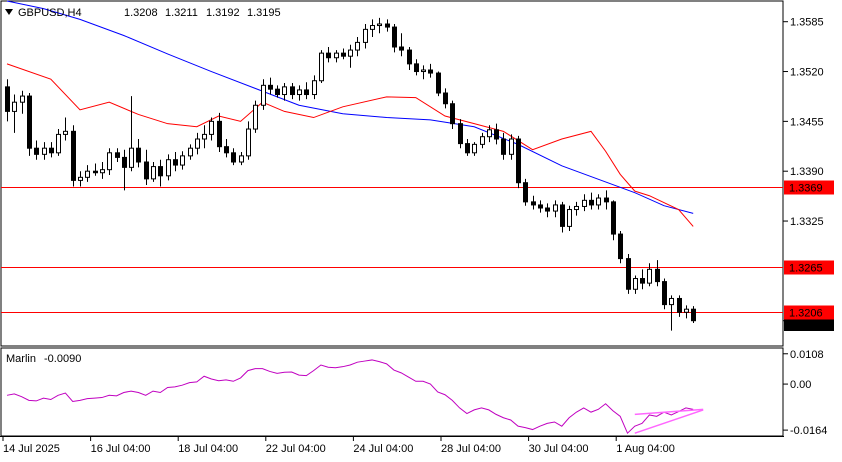  I want to click on current-price-tag, so click(809, 325).